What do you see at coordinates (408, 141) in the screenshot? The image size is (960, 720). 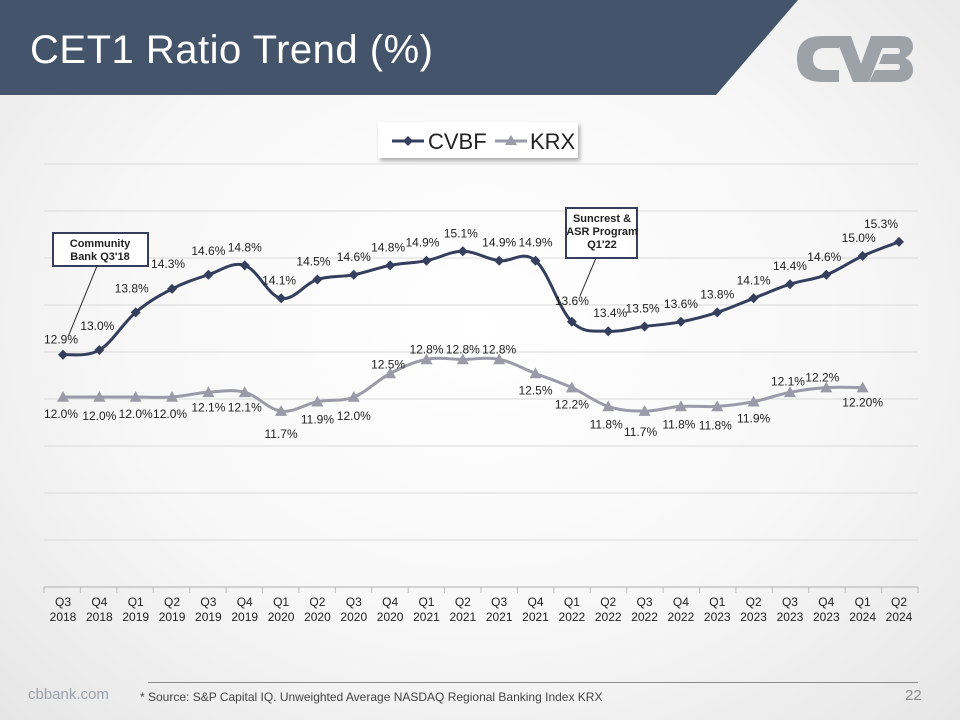 I see `legend-cvbf-marker` at bounding box center [408, 141].